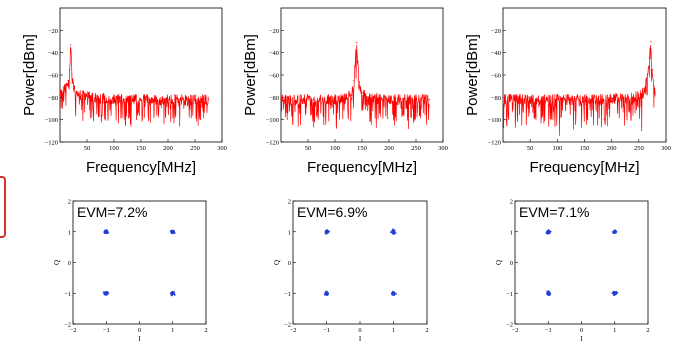  I want to click on y-tick-label: −20, so click(53, 31).